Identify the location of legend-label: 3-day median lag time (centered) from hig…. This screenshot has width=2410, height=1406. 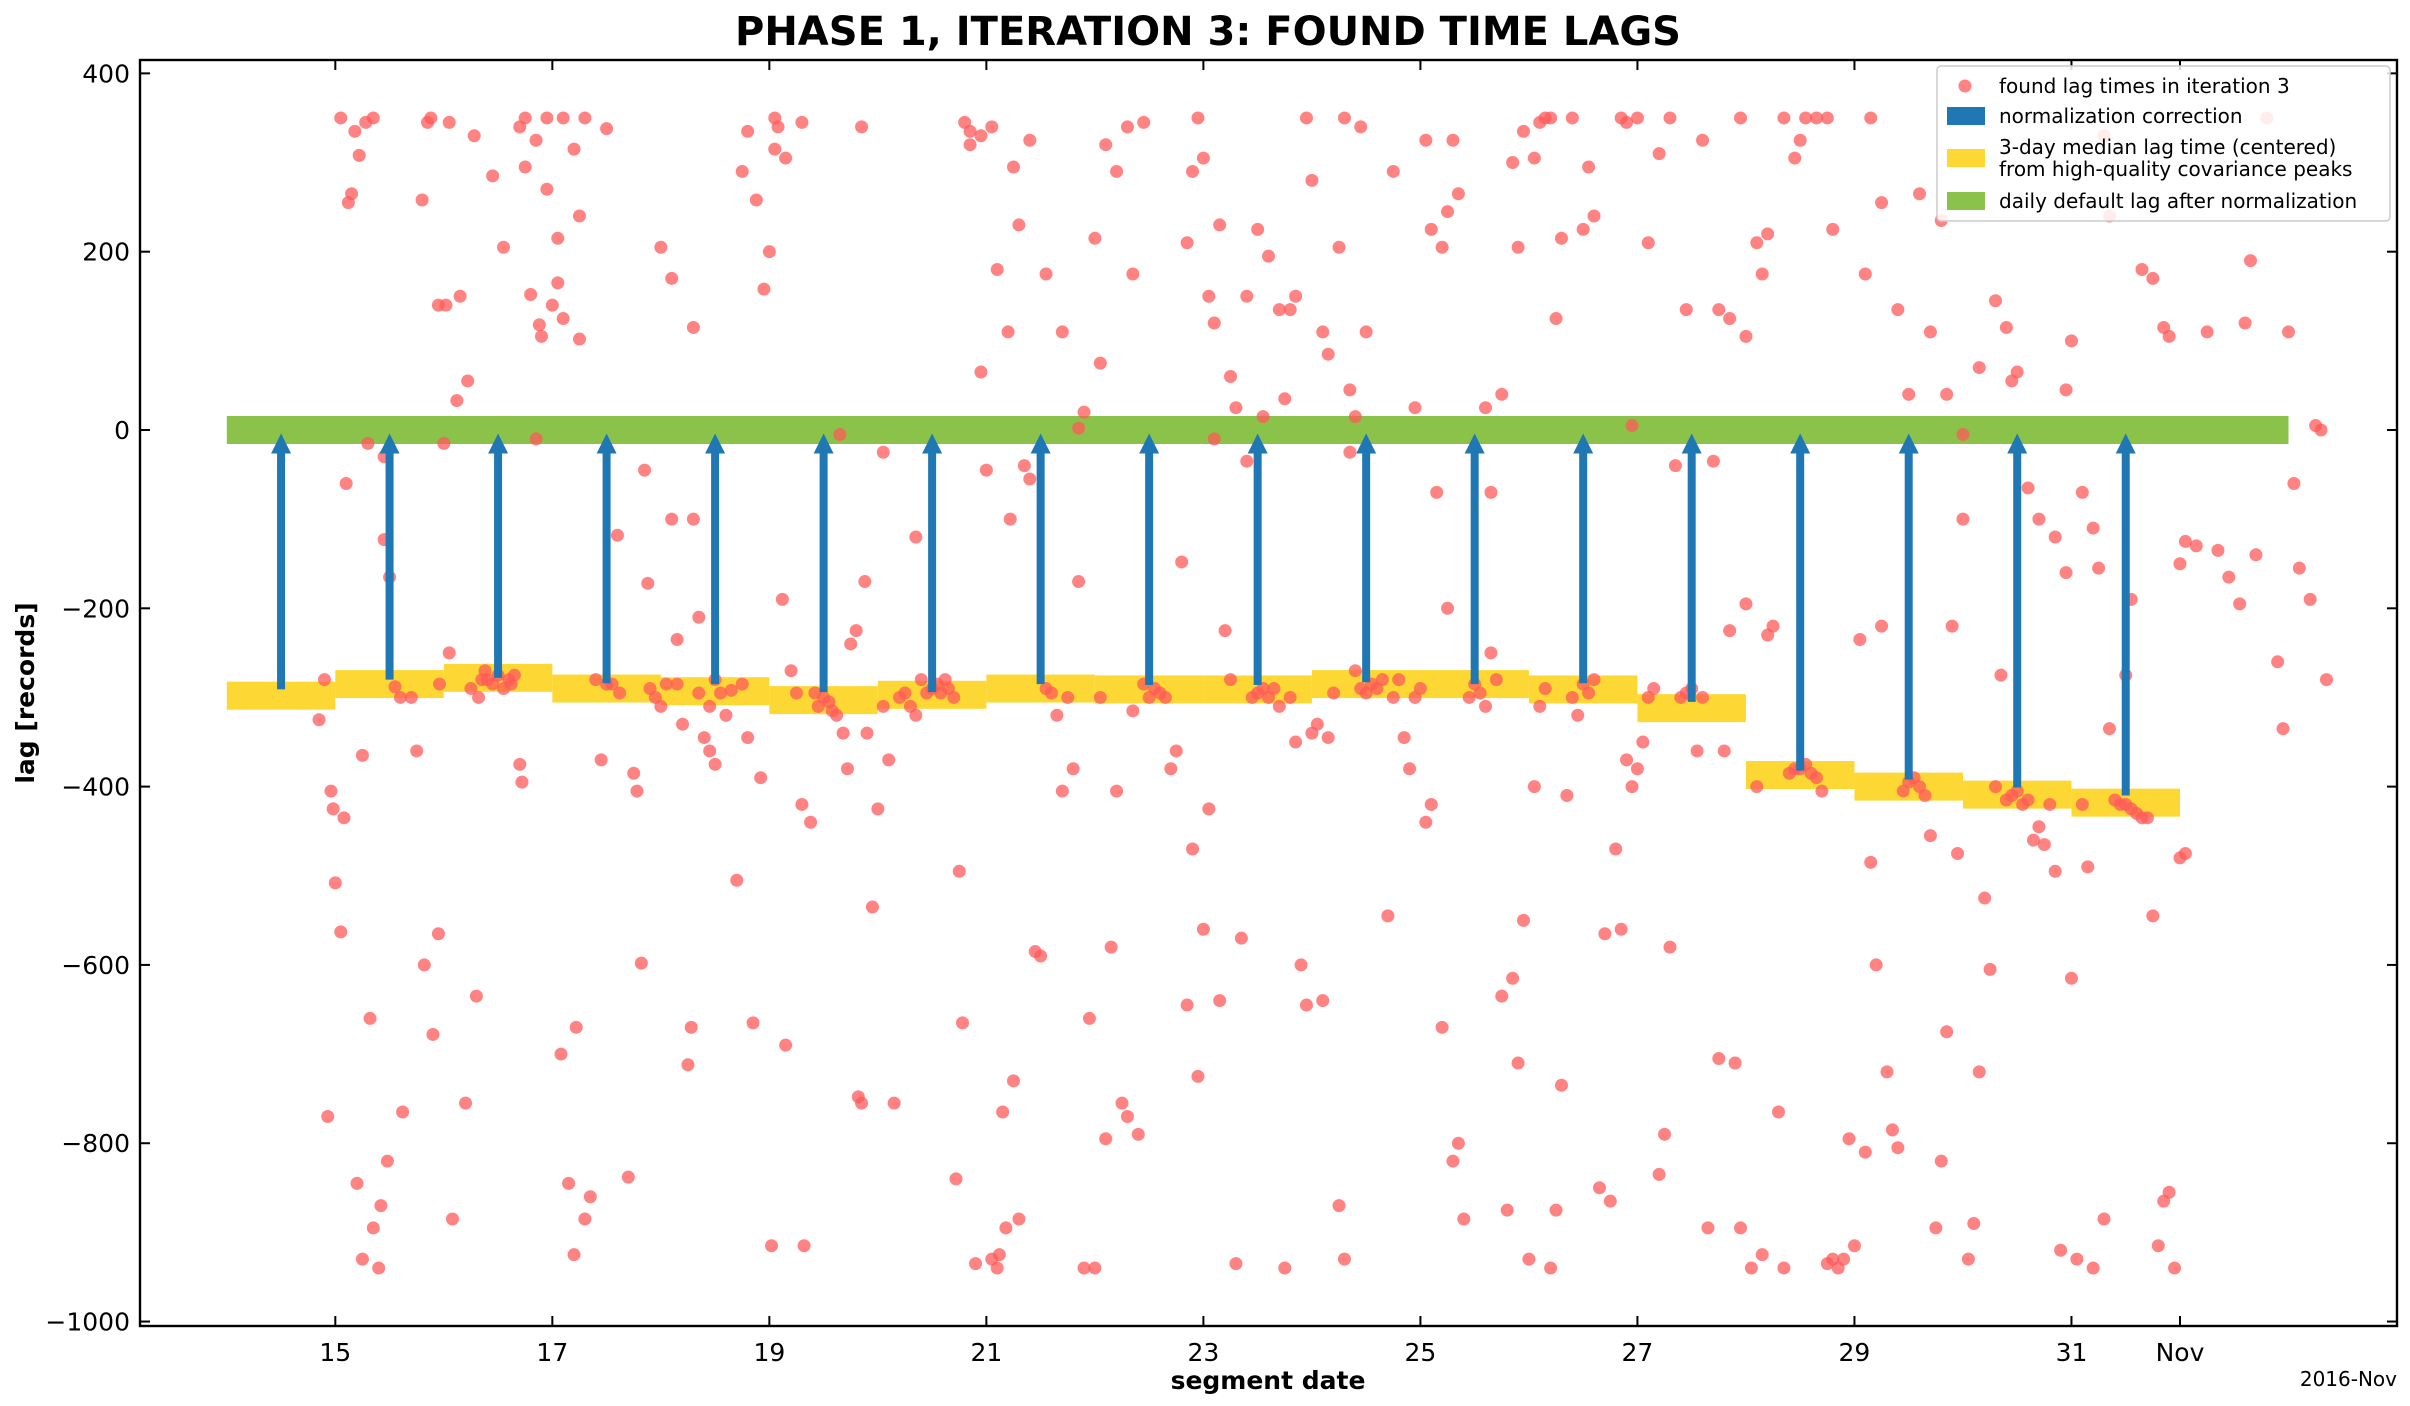
(2175, 158).